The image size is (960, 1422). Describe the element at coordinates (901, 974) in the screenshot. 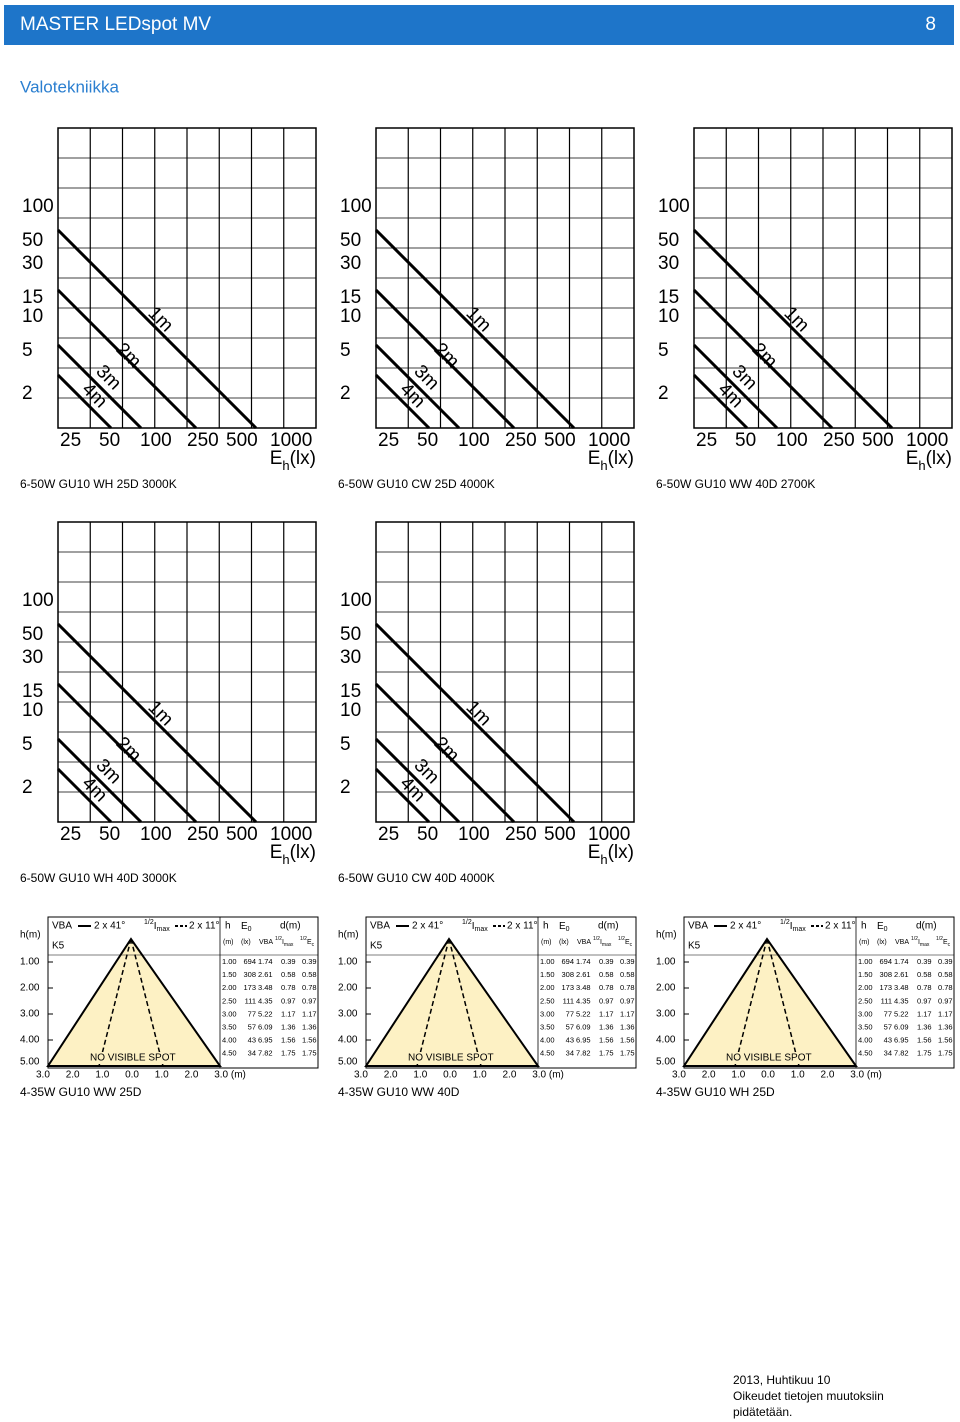

I see `table-cell: 2.61` at that location.